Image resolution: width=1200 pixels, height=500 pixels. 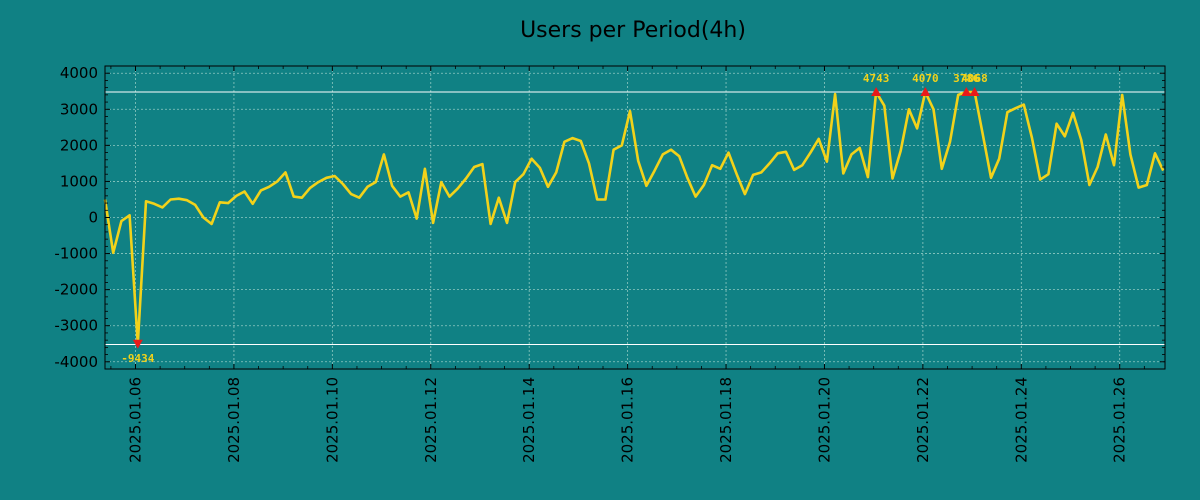 What do you see at coordinates (137, 344) in the screenshot?
I see `trough-marker` at bounding box center [137, 344].